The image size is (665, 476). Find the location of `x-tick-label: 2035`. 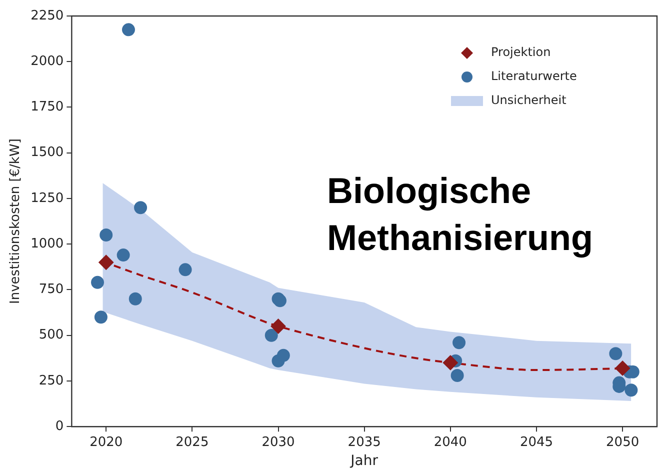

x-tick-label: 2035 is located at coordinates (364, 442).